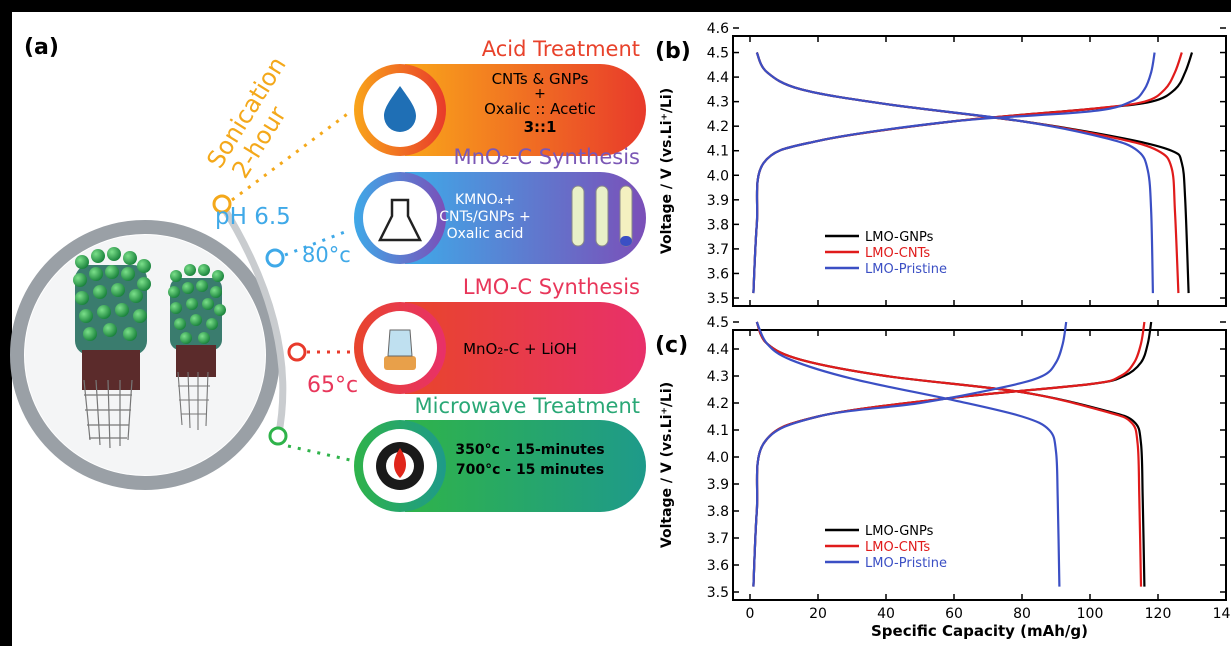 This screenshot has height=646, width=1231. Describe the element at coordinates (485, 217) in the screenshot. I see `step-line: CNTs/GNPs +` at that location.